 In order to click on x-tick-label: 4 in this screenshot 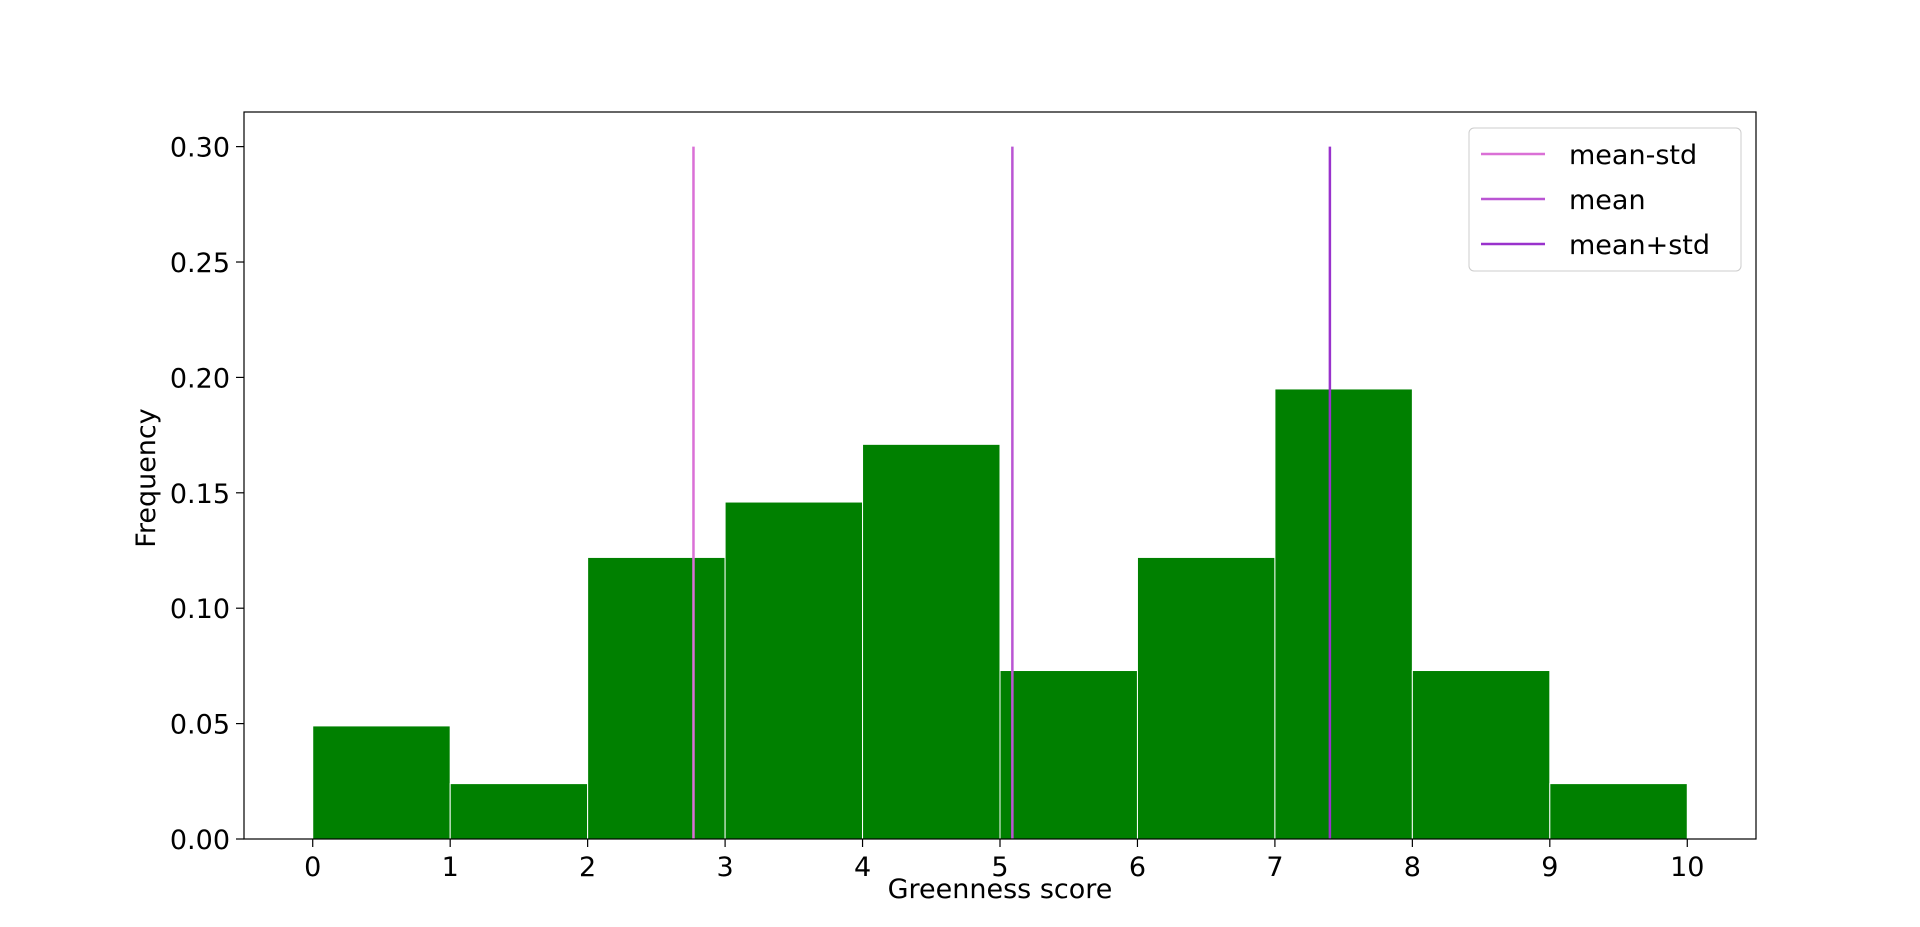, I will do `click(862, 867)`.